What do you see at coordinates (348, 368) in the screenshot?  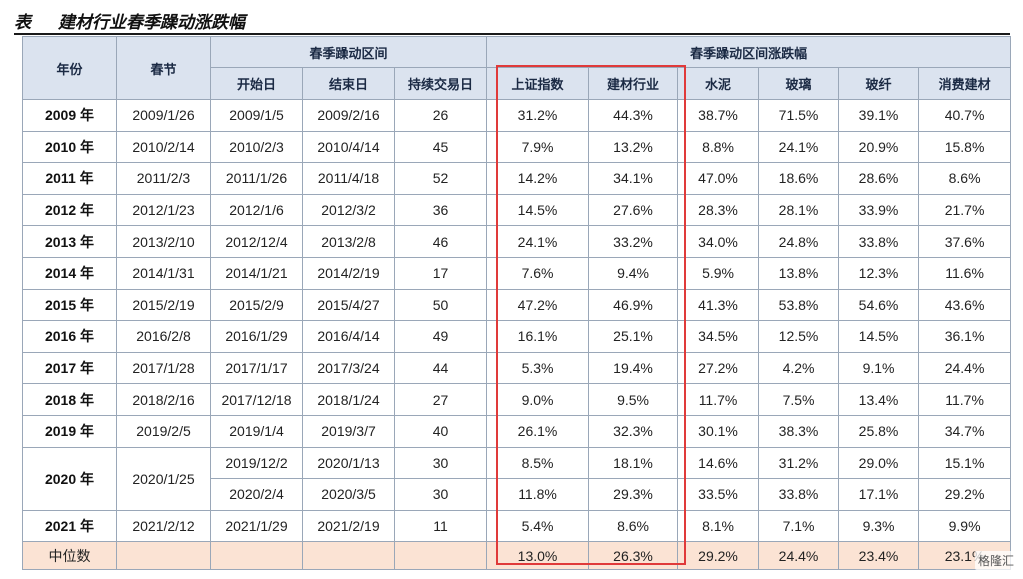 I see `cell-end: 2017/3/24` at bounding box center [348, 368].